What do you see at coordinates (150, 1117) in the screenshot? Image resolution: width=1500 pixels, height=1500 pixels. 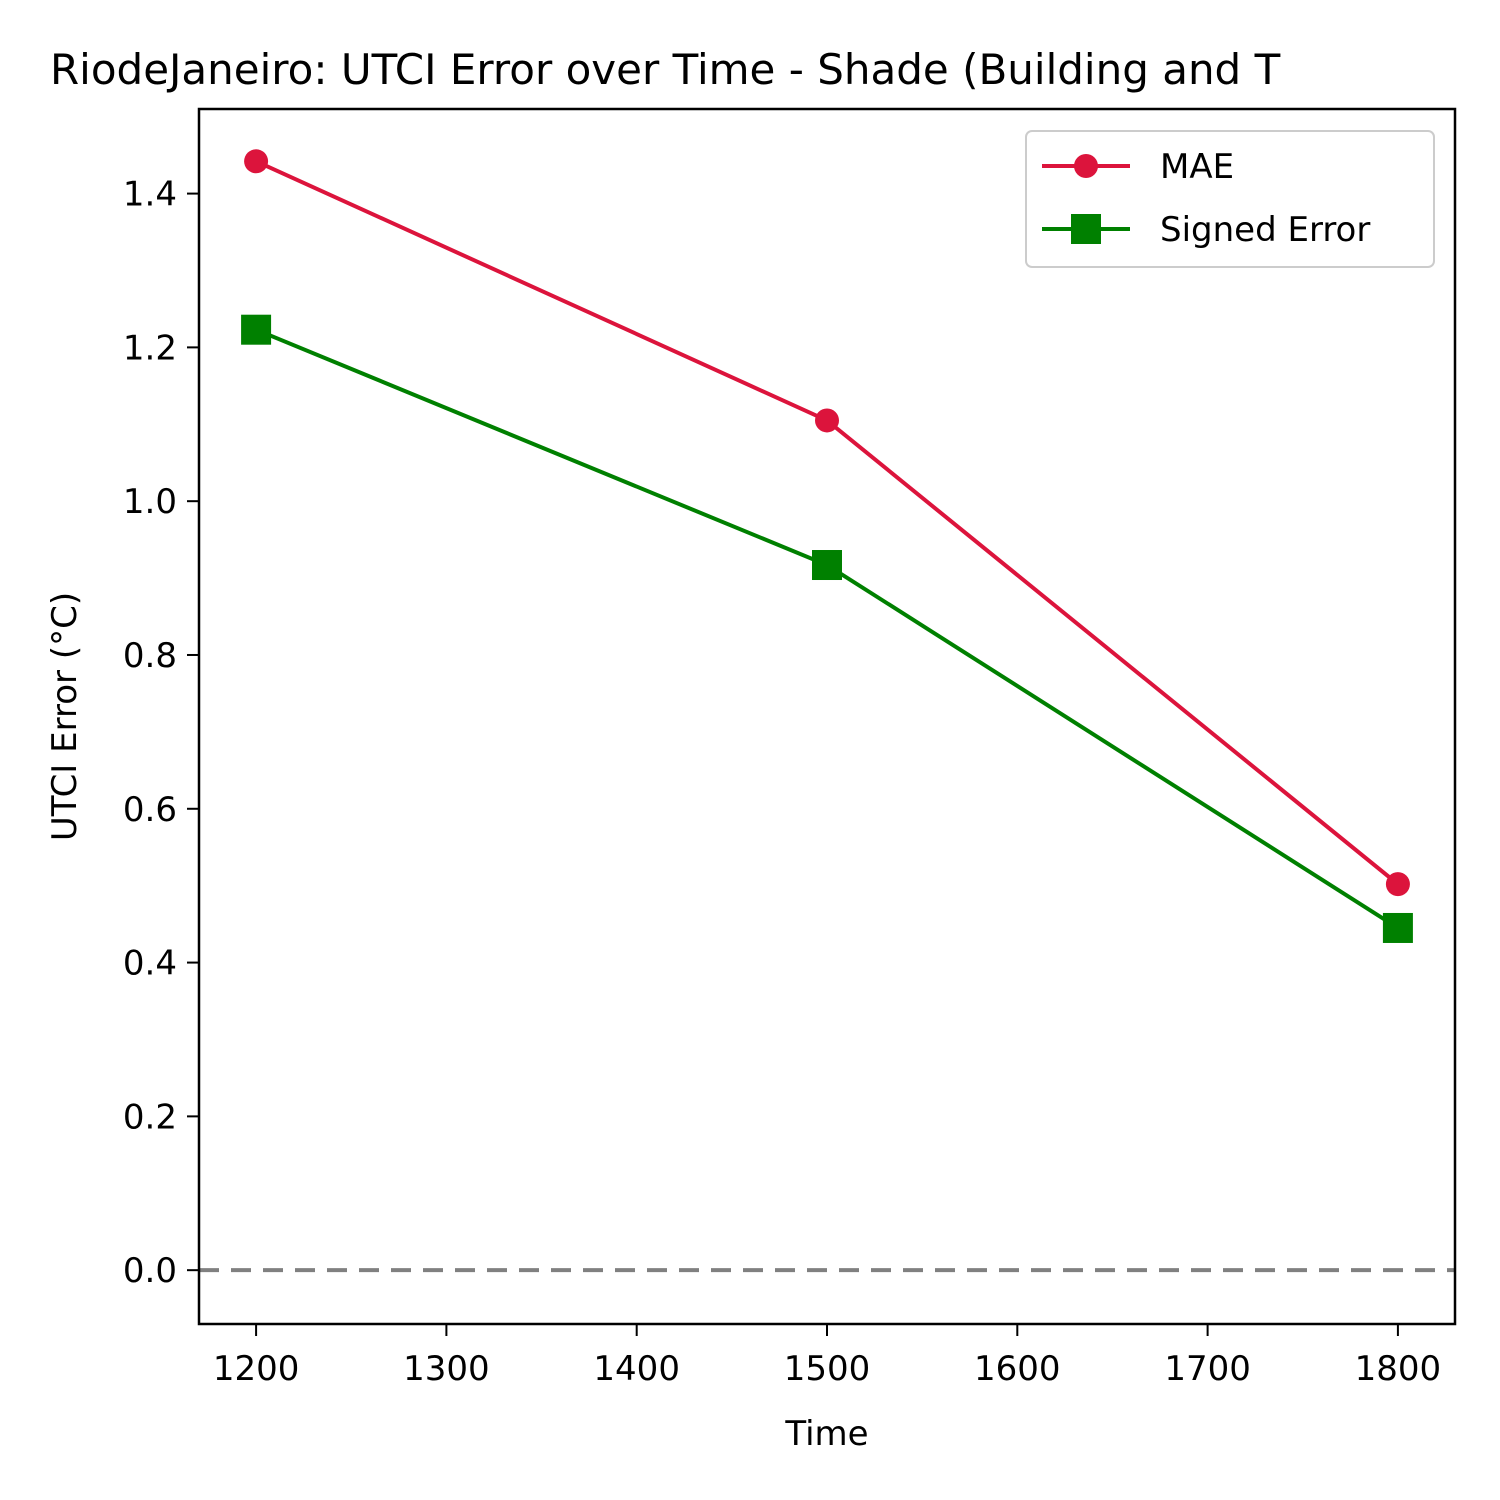 I see `y-tick-label: 0.2` at bounding box center [150, 1117].